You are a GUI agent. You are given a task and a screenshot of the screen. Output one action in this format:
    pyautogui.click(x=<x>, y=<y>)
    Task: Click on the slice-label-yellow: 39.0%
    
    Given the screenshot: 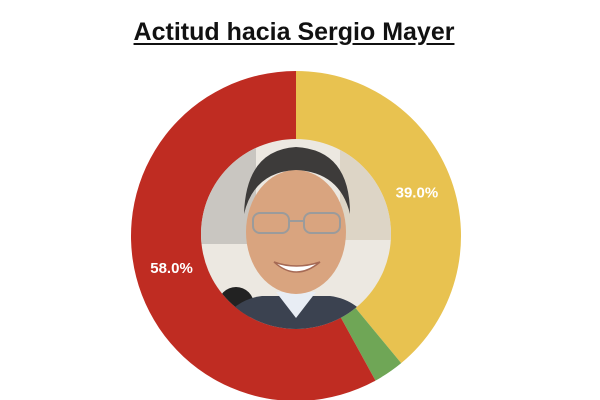 What is the action you would take?
    pyautogui.click(x=417, y=192)
    